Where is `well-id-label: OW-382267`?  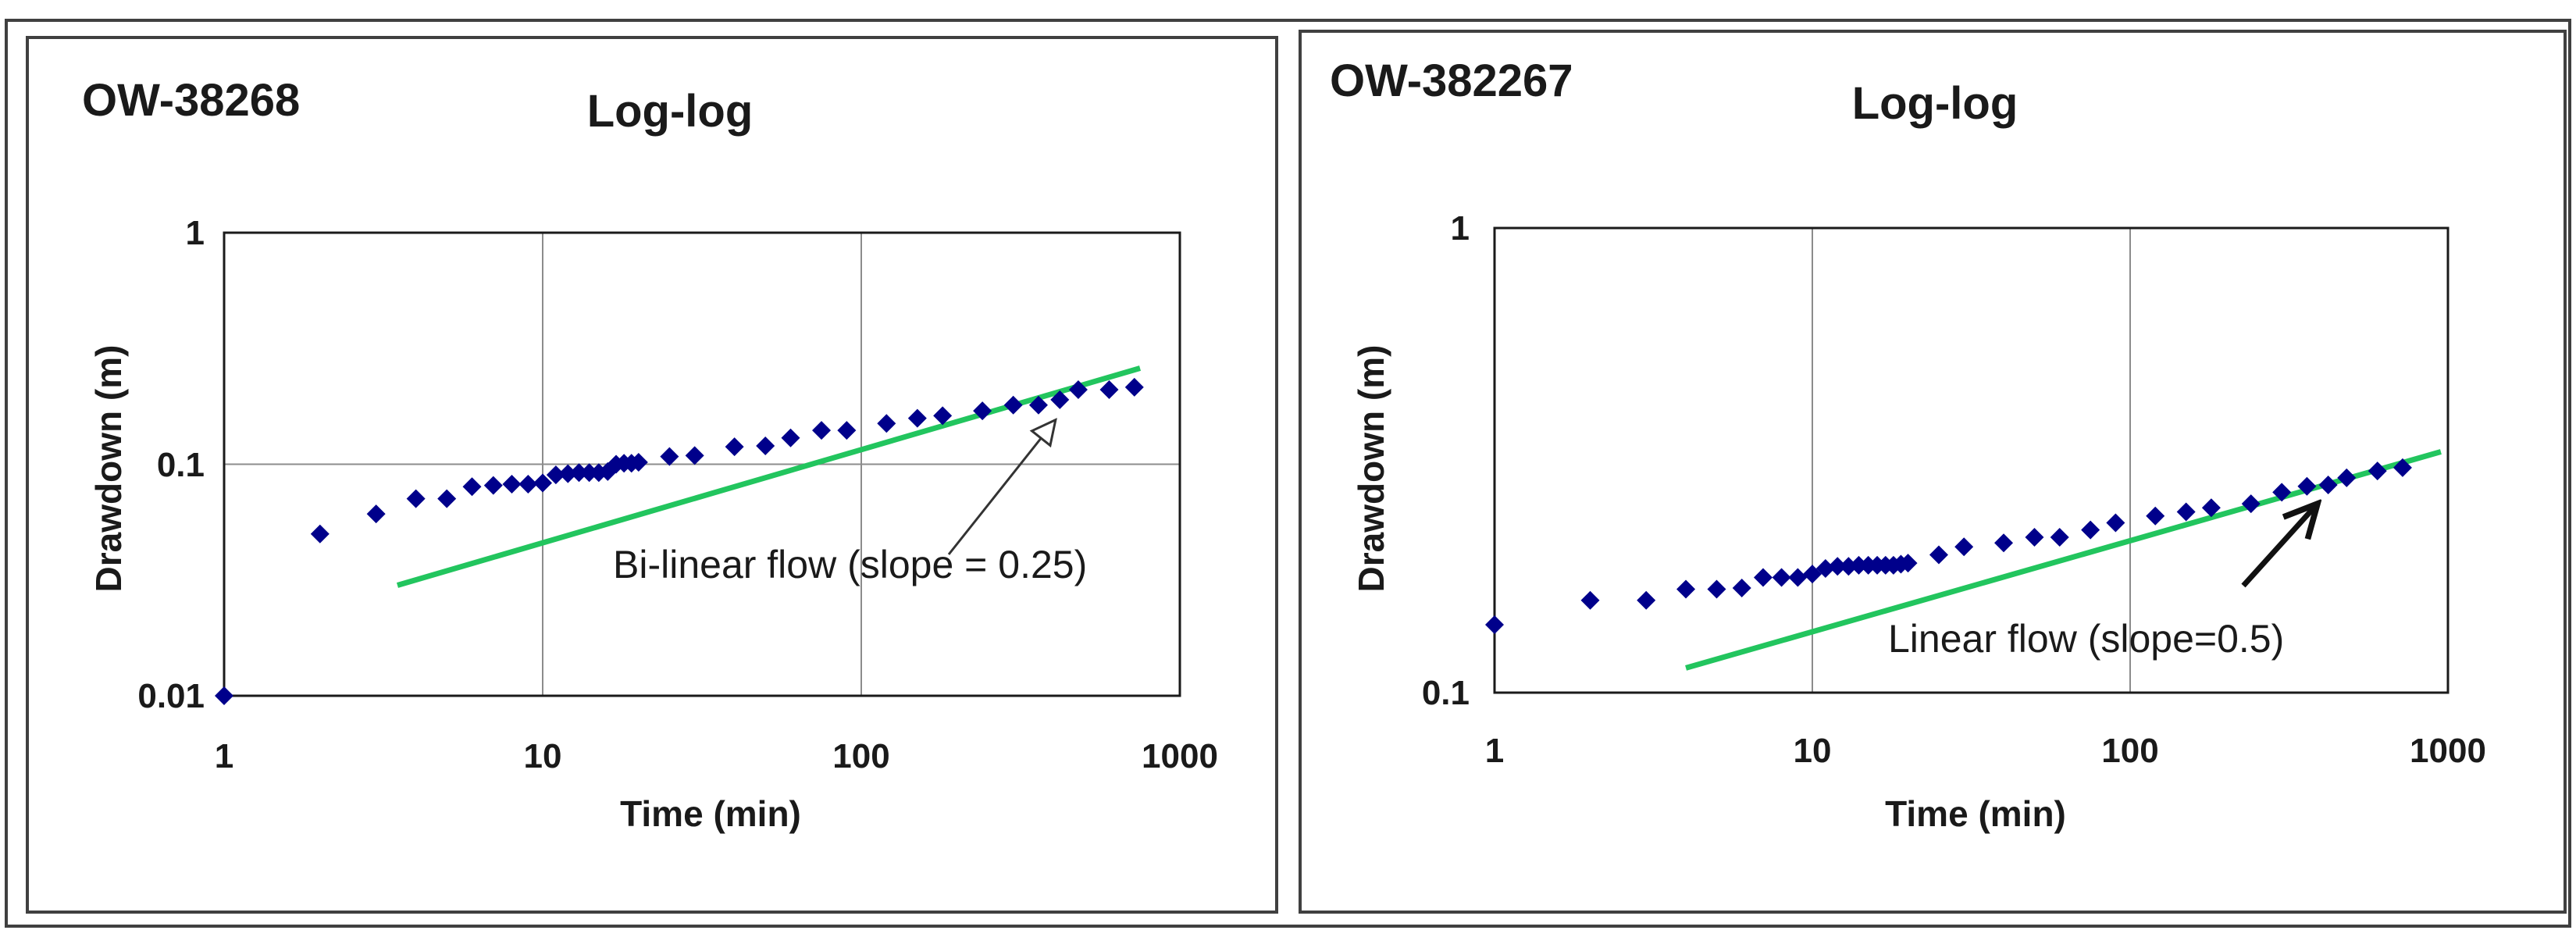 well-id-label: OW-382267 is located at coordinates (1452, 80).